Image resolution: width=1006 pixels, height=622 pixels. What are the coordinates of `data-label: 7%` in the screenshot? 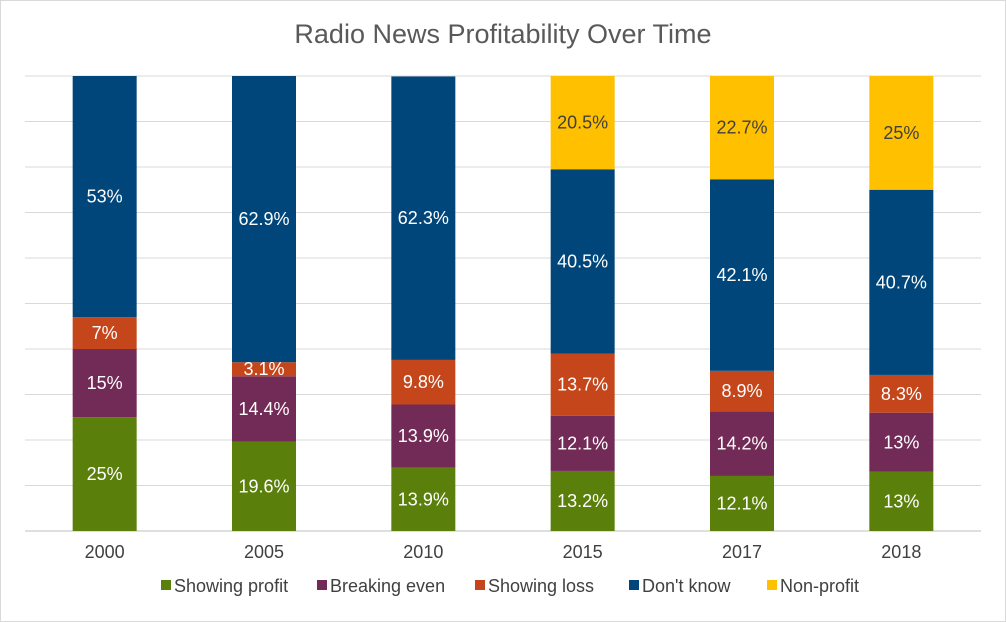 It's located at (105, 333).